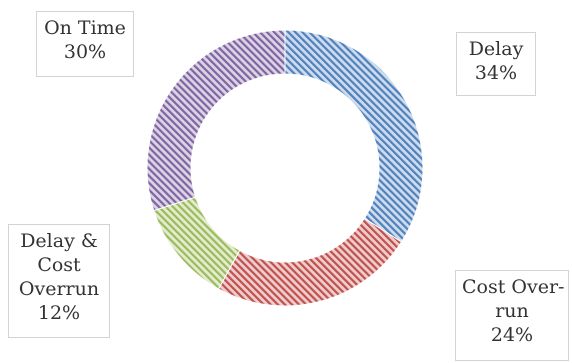 The height and width of the screenshot is (363, 572). Describe the element at coordinates (59, 289) in the screenshot. I see `data-label-delay-cost-overrun-line3: Overrun` at that location.